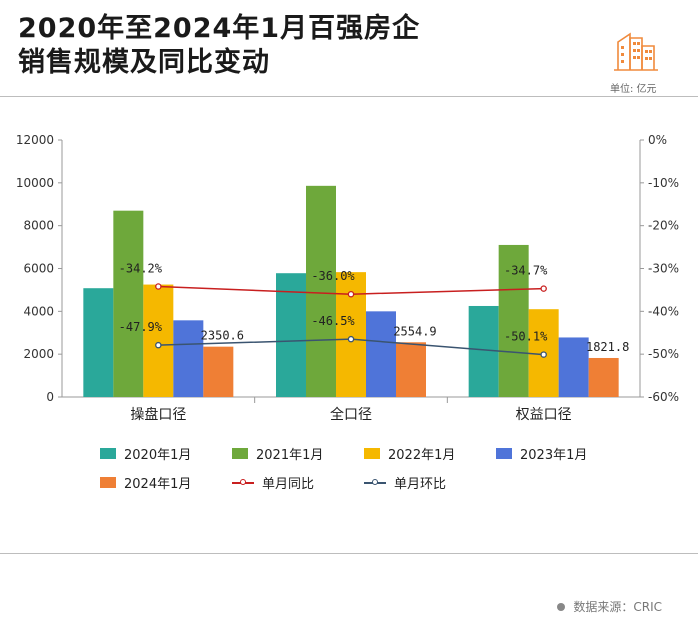 Image resolution: width=698 pixels, height=644 pixels. What do you see at coordinates (219, 28) in the screenshot?
I see `title-line-1: 2020年至2024年1月百强房企` at bounding box center [219, 28].